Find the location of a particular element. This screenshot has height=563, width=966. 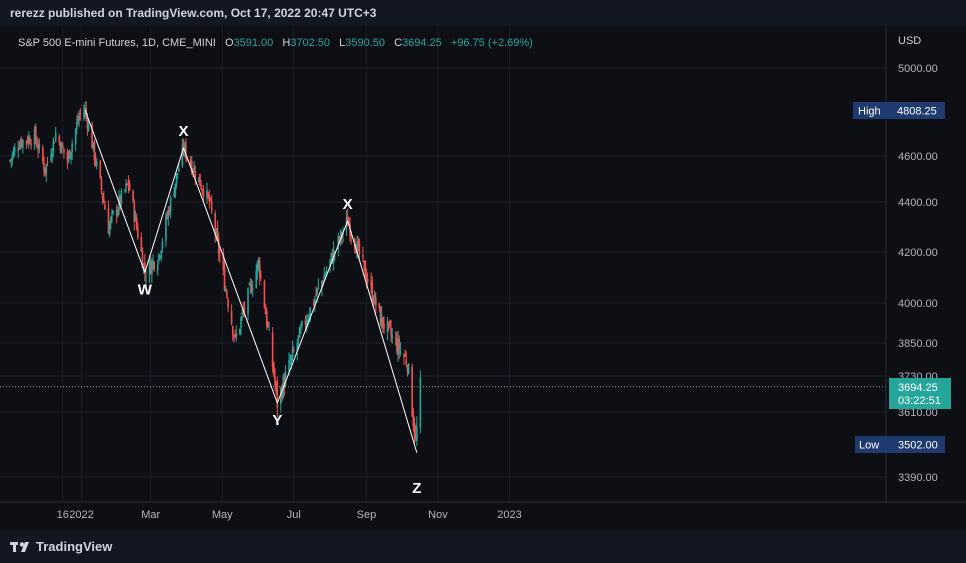

time-tick-label: Sep is located at coordinates (367, 515).